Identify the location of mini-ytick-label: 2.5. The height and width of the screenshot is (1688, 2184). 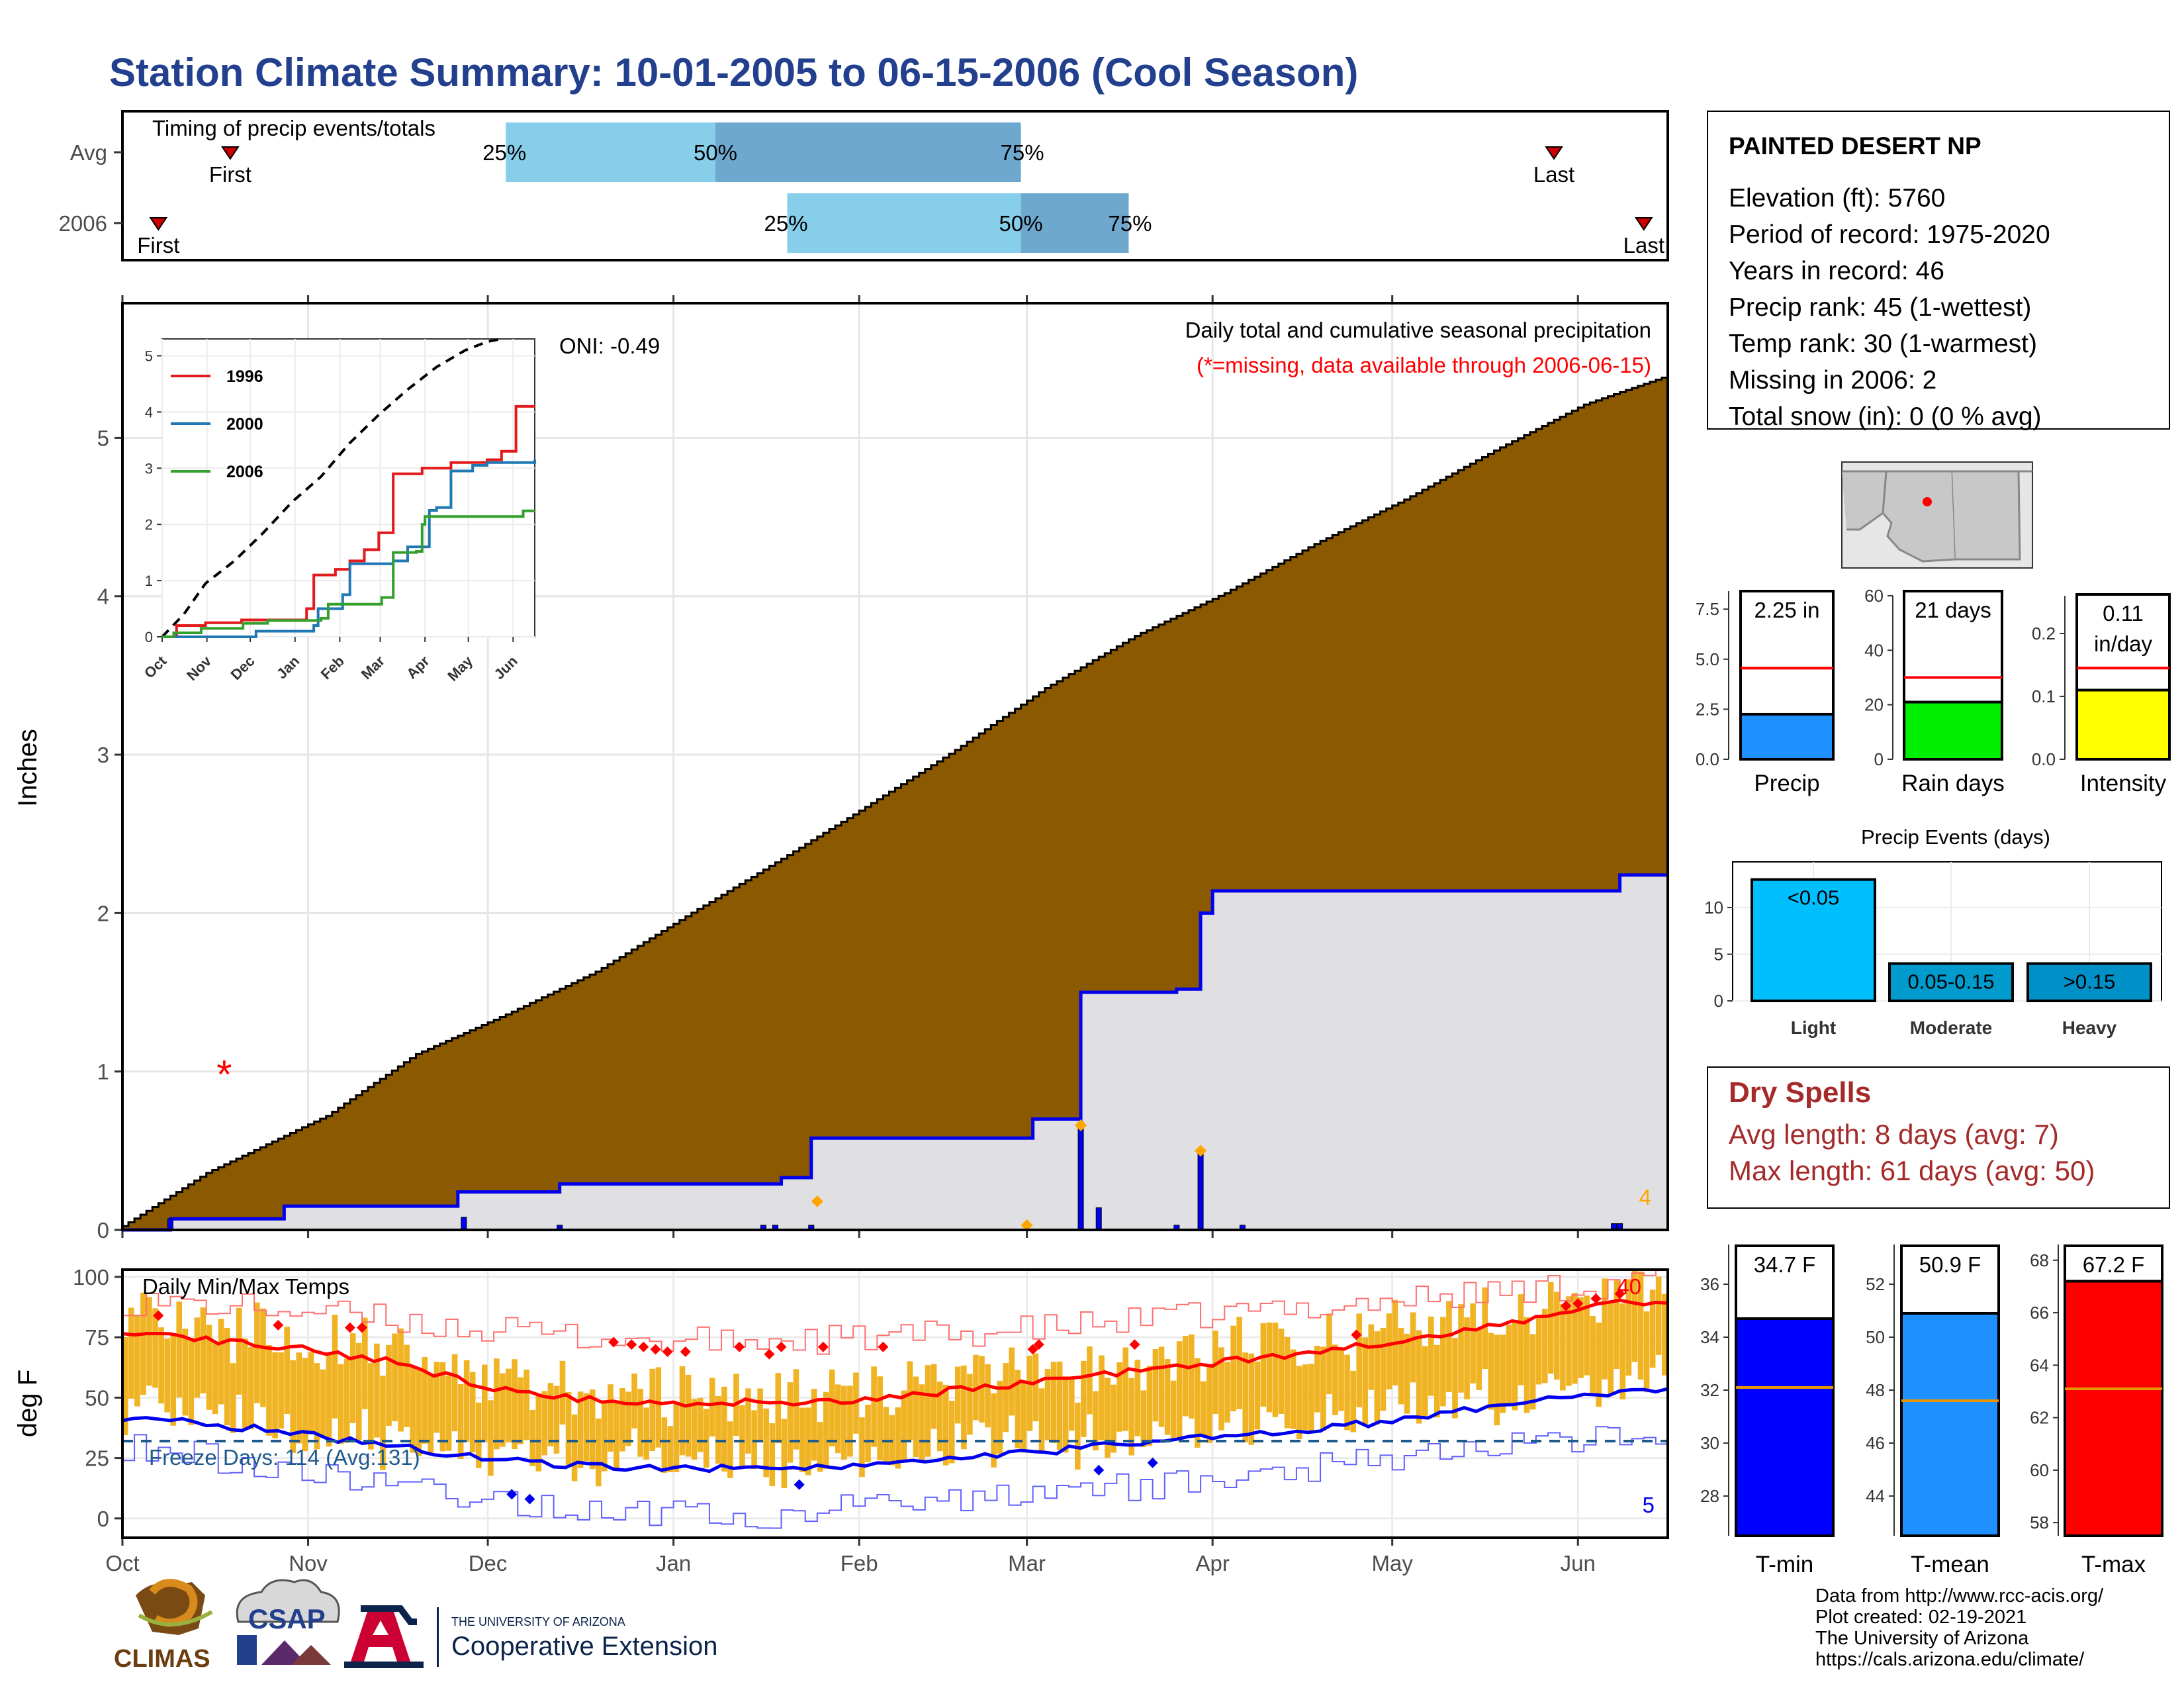
(1707, 709).